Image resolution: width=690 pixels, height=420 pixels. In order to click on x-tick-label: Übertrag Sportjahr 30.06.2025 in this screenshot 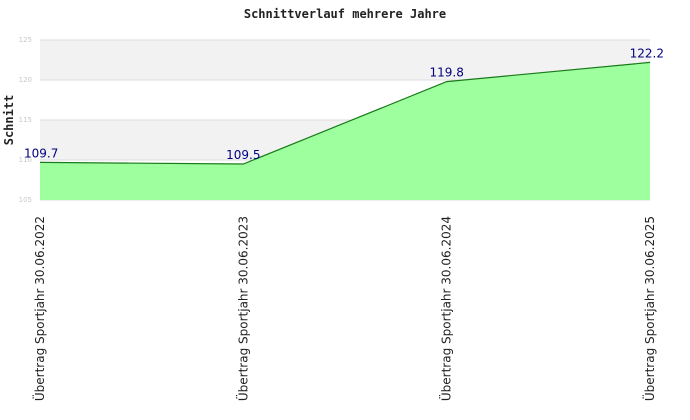, I will do `click(649, 308)`.